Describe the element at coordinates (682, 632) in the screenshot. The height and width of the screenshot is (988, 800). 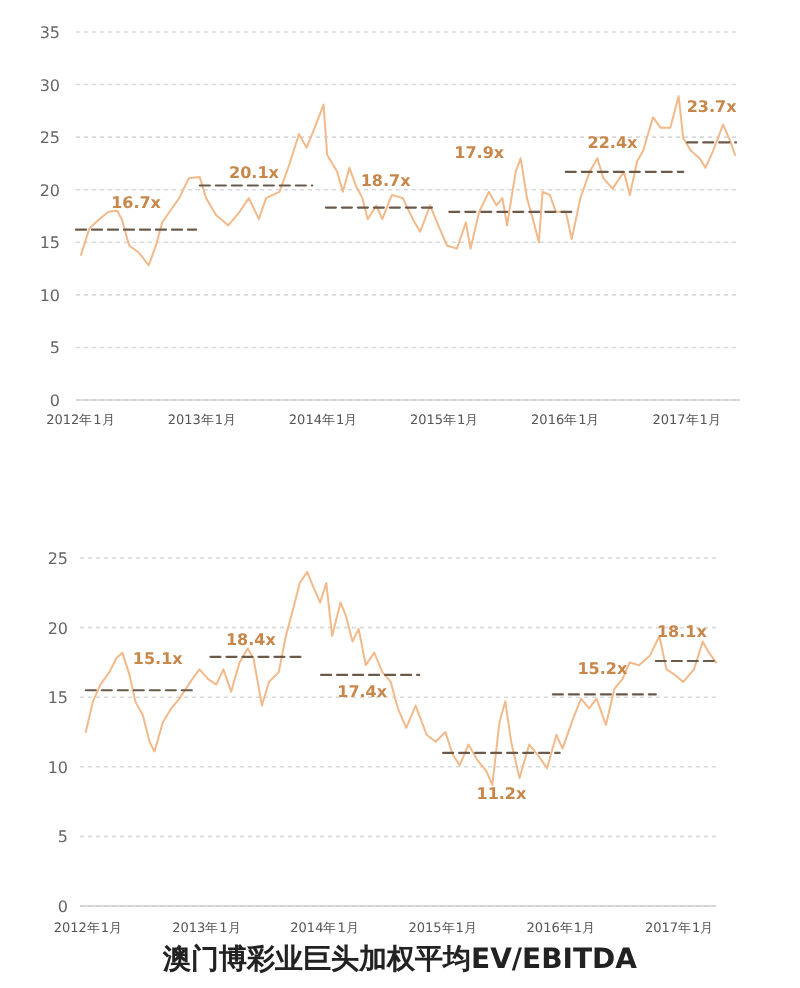
I see `annotation: 18.1x` at that location.